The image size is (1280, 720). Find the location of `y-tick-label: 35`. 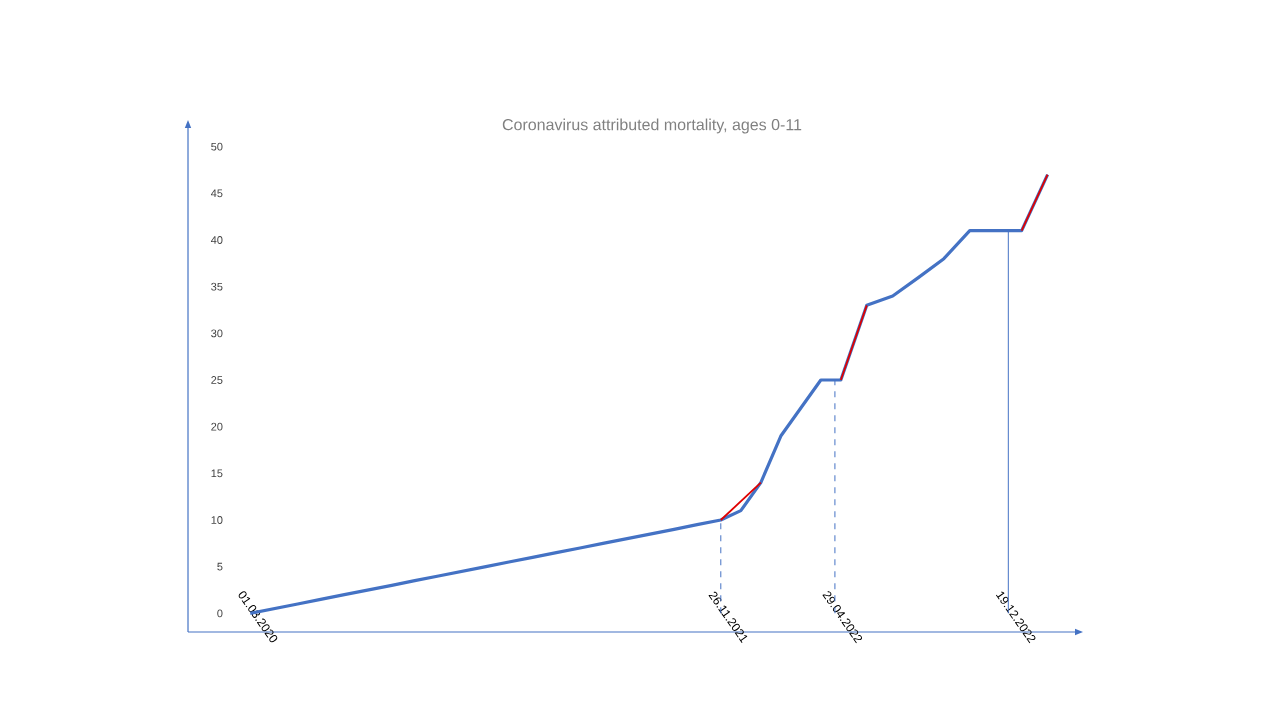

y-tick-label: 35 is located at coordinates (217, 286).